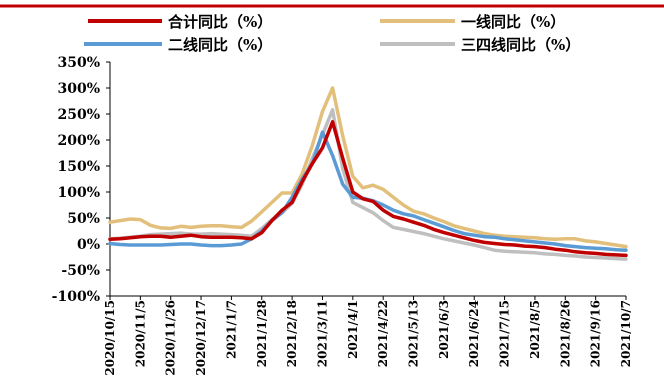 The width and height of the screenshot is (664, 385). I want to click on x-tick-label: 2020/12/17, so click(201, 338).